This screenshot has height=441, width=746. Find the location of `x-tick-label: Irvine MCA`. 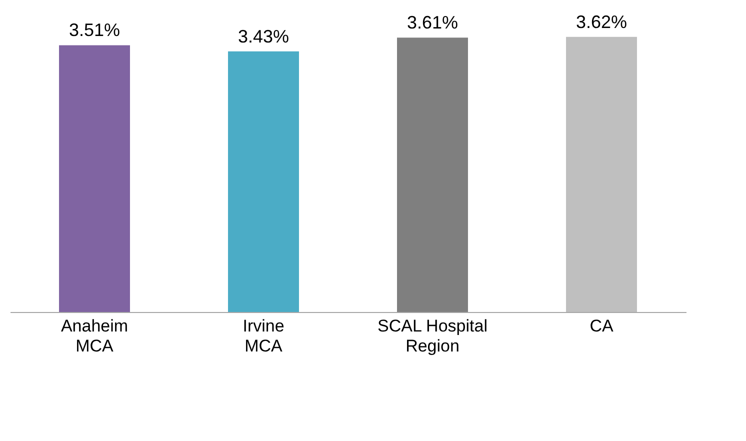

x-tick-label: Irvine MCA is located at coordinates (263, 336).